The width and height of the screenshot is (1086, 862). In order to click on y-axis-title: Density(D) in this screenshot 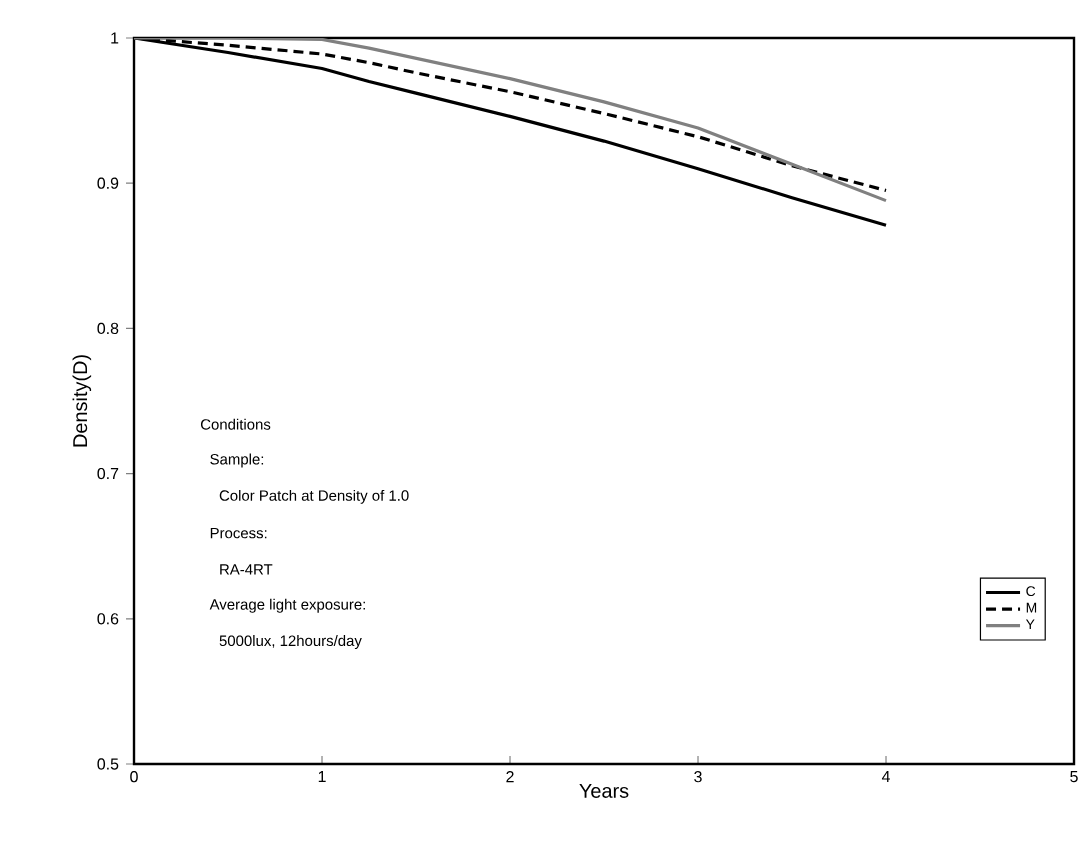, I will do `click(82, 401)`.